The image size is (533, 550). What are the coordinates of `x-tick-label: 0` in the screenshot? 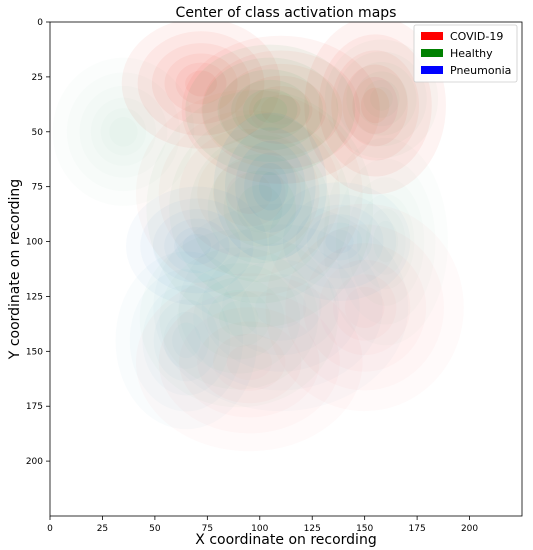 It's located at (50, 529).